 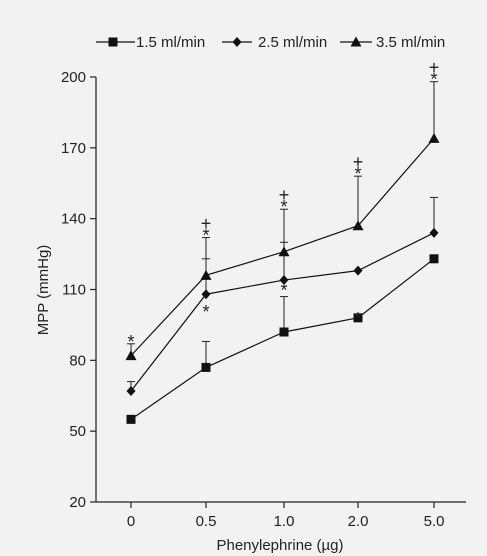 I want to click on x-tick-label: 2.0, so click(x=358, y=521).